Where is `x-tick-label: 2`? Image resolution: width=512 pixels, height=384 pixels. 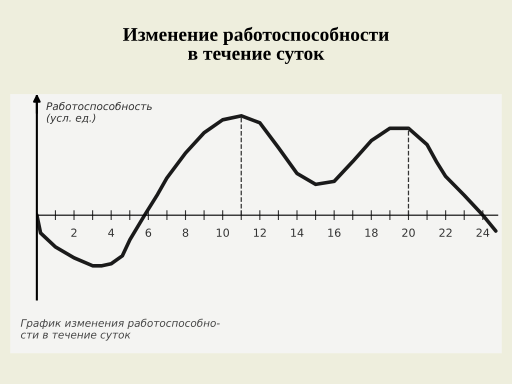 x-tick-label: 2 is located at coordinates (73, 232).